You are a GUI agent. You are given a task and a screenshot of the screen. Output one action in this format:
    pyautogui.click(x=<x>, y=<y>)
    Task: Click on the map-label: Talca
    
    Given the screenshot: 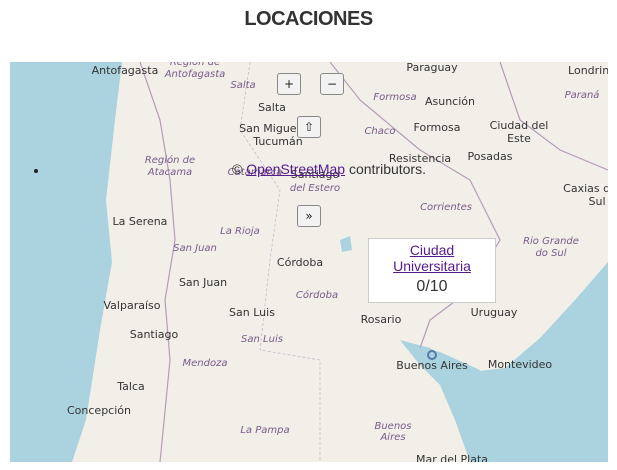 What is the action you would take?
    pyautogui.click(x=130, y=386)
    